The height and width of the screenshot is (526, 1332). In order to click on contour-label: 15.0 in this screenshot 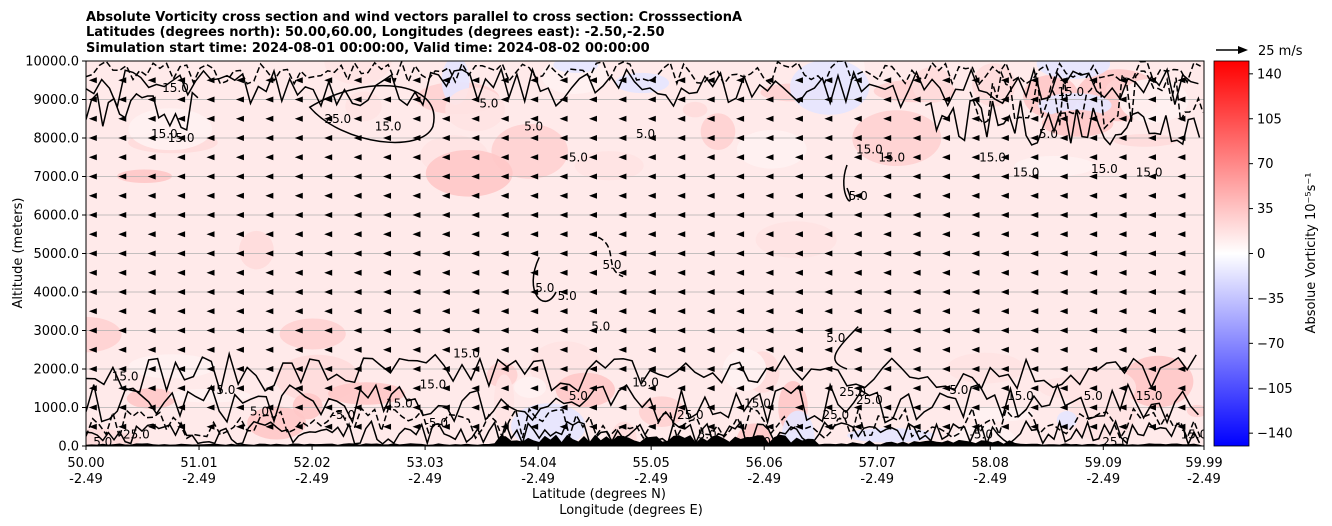, I will do `click(869, 150)`.